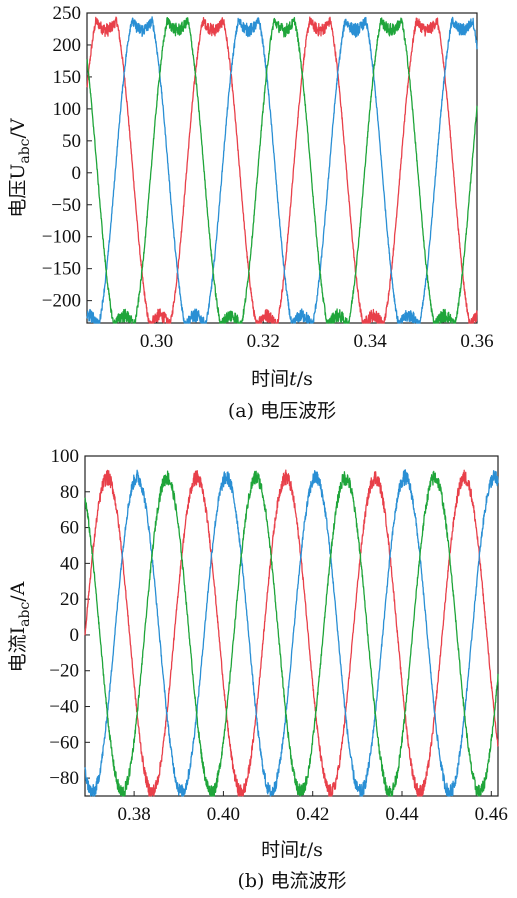 This screenshot has height=898, width=517. Describe the element at coordinates (263, 341) in the screenshot. I see `x-tick-label: 0.32` at that location.